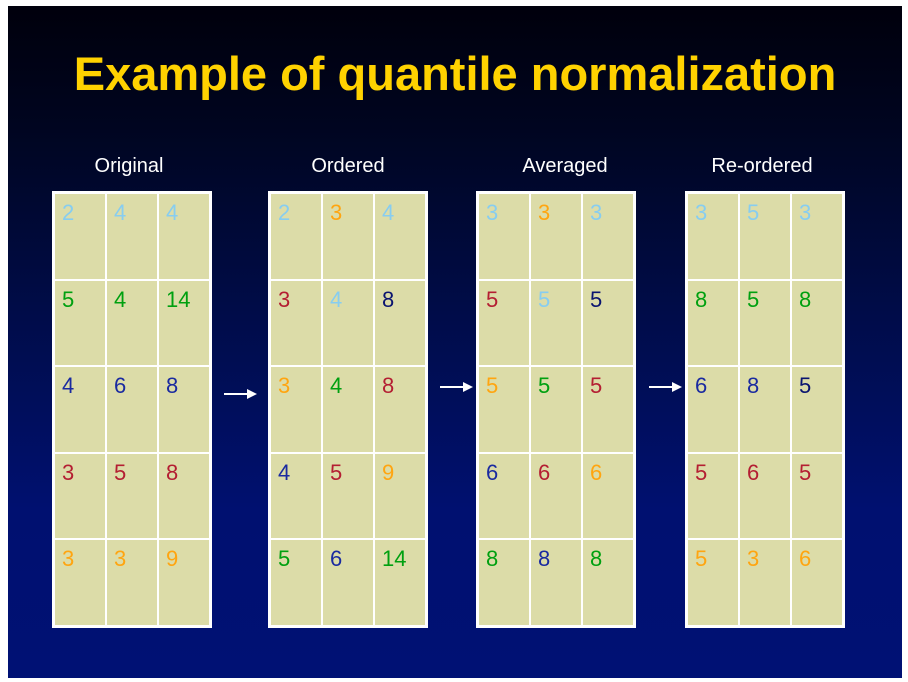  Describe the element at coordinates (68, 212) in the screenshot. I see `cell-value: 2` at that location.